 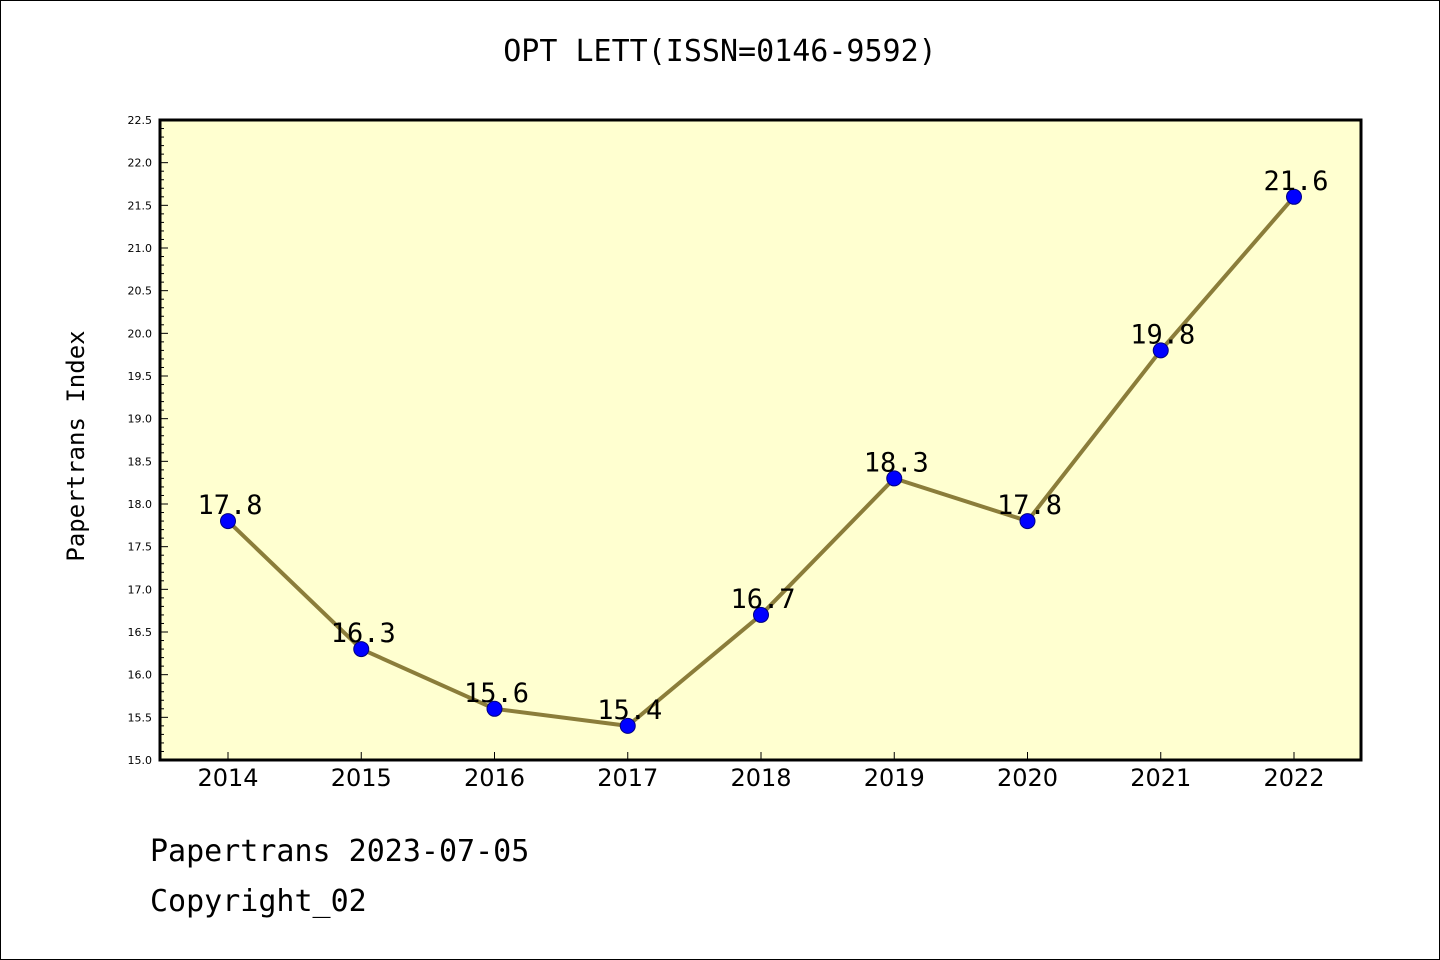 What do you see at coordinates (140, 504) in the screenshot?
I see `y-tick-label: 18.0` at bounding box center [140, 504].